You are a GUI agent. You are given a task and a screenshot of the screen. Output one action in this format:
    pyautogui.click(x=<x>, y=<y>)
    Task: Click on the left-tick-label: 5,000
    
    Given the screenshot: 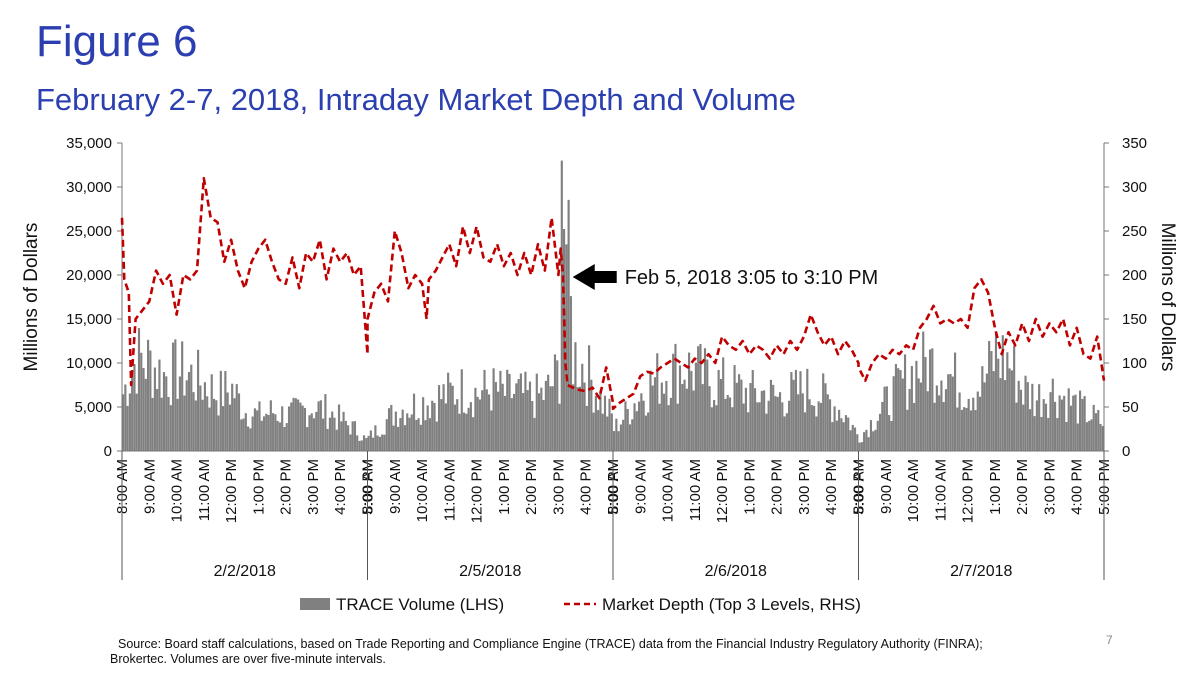 What is the action you would take?
    pyautogui.click(x=93, y=407)
    